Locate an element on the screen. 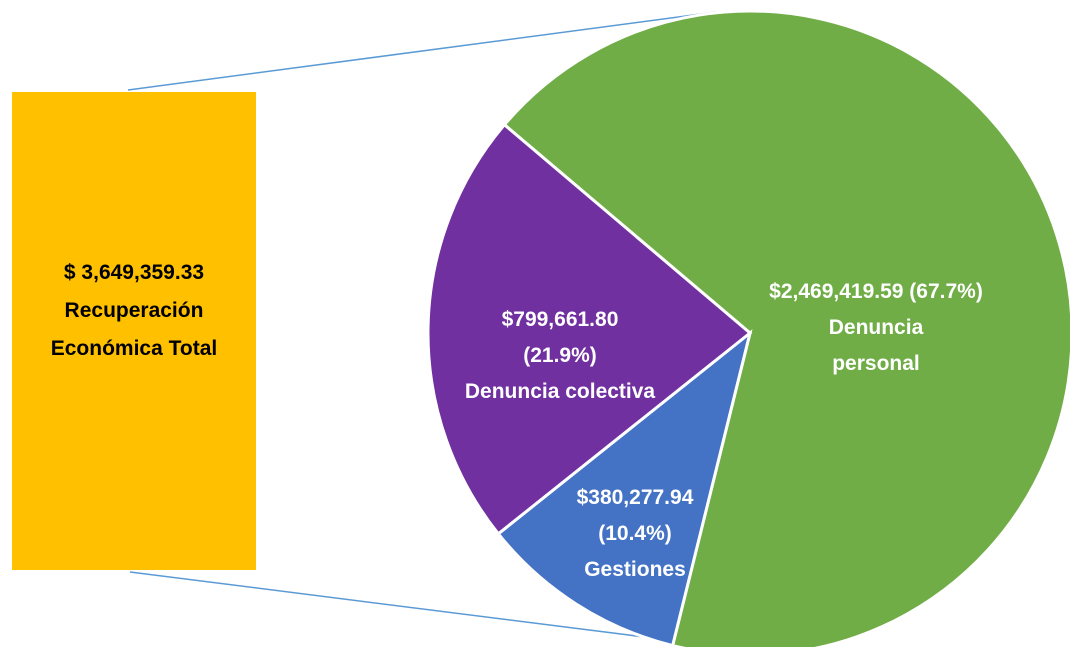 The width and height of the screenshot is (1070, 647). slice-label: $380,277.94 (10.4%) Gestiones is located at coordinates (635, 534).